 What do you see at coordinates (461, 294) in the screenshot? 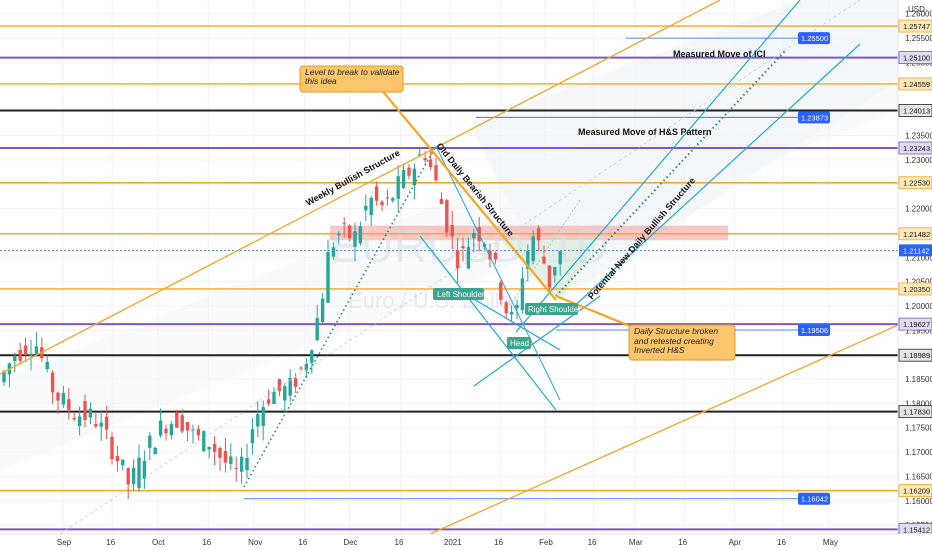
I see `left-shoulder-label: Left Shoulder` at bounding box center [461, 294].